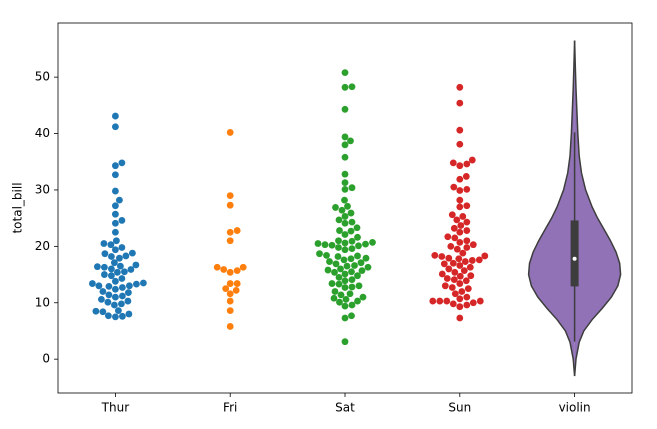 This screenshot has width=657, height=429. What do you see at coordinates (574, 253) in the screenshot?
I see `violin-box` at bounding box center [574, 253].